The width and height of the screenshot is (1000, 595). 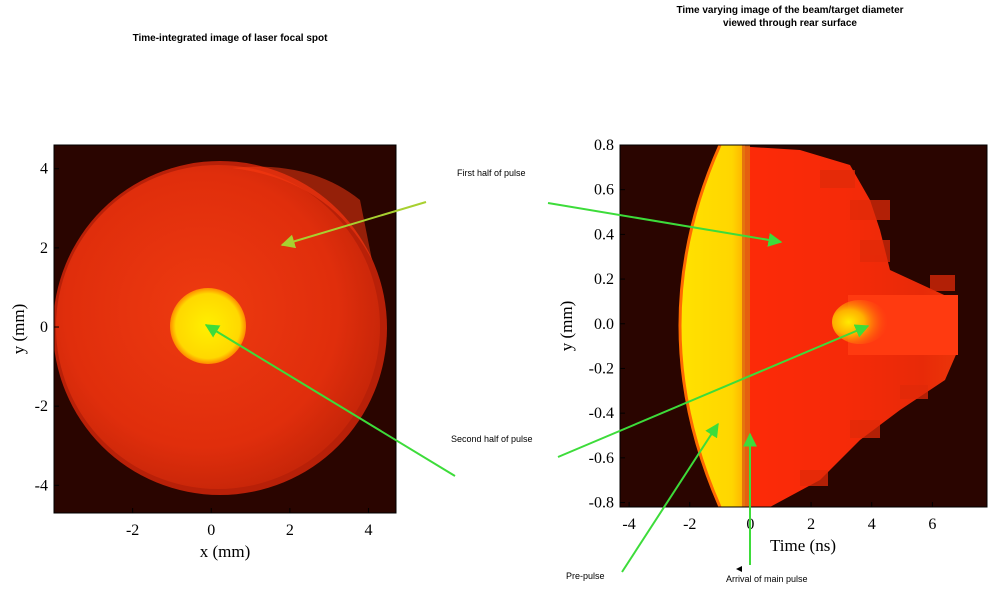 I want to click on left-y-tick-label: -4, so click(x=41, y=485).